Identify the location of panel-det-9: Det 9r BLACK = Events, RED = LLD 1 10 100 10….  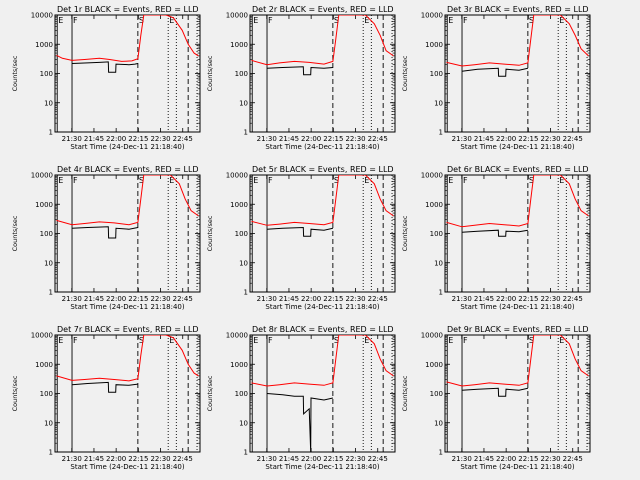
(496, 398).